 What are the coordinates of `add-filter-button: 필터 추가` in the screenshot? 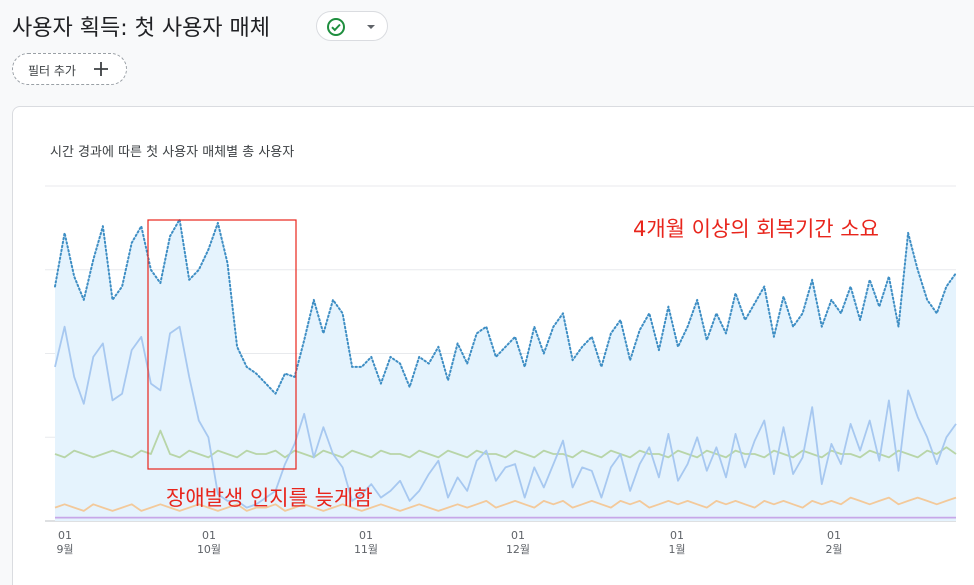 It's located at (69, 69).